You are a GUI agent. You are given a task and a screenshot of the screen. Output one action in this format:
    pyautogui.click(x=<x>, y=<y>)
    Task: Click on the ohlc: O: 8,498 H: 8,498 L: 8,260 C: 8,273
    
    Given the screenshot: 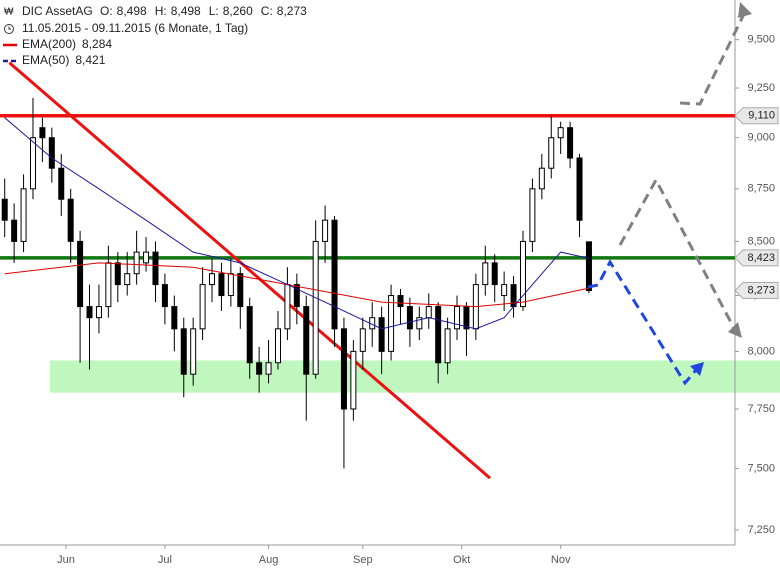 What is the action you would take?
    pyautogui.click(x=203, y=11)
    